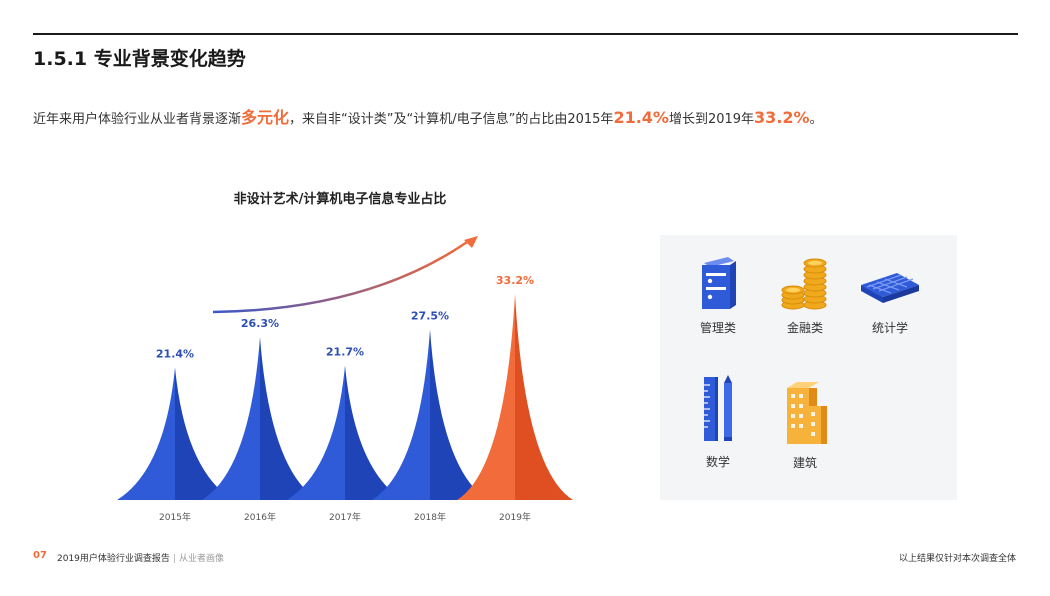  I want to click on data-label: 33.2%, so click(515, 280).